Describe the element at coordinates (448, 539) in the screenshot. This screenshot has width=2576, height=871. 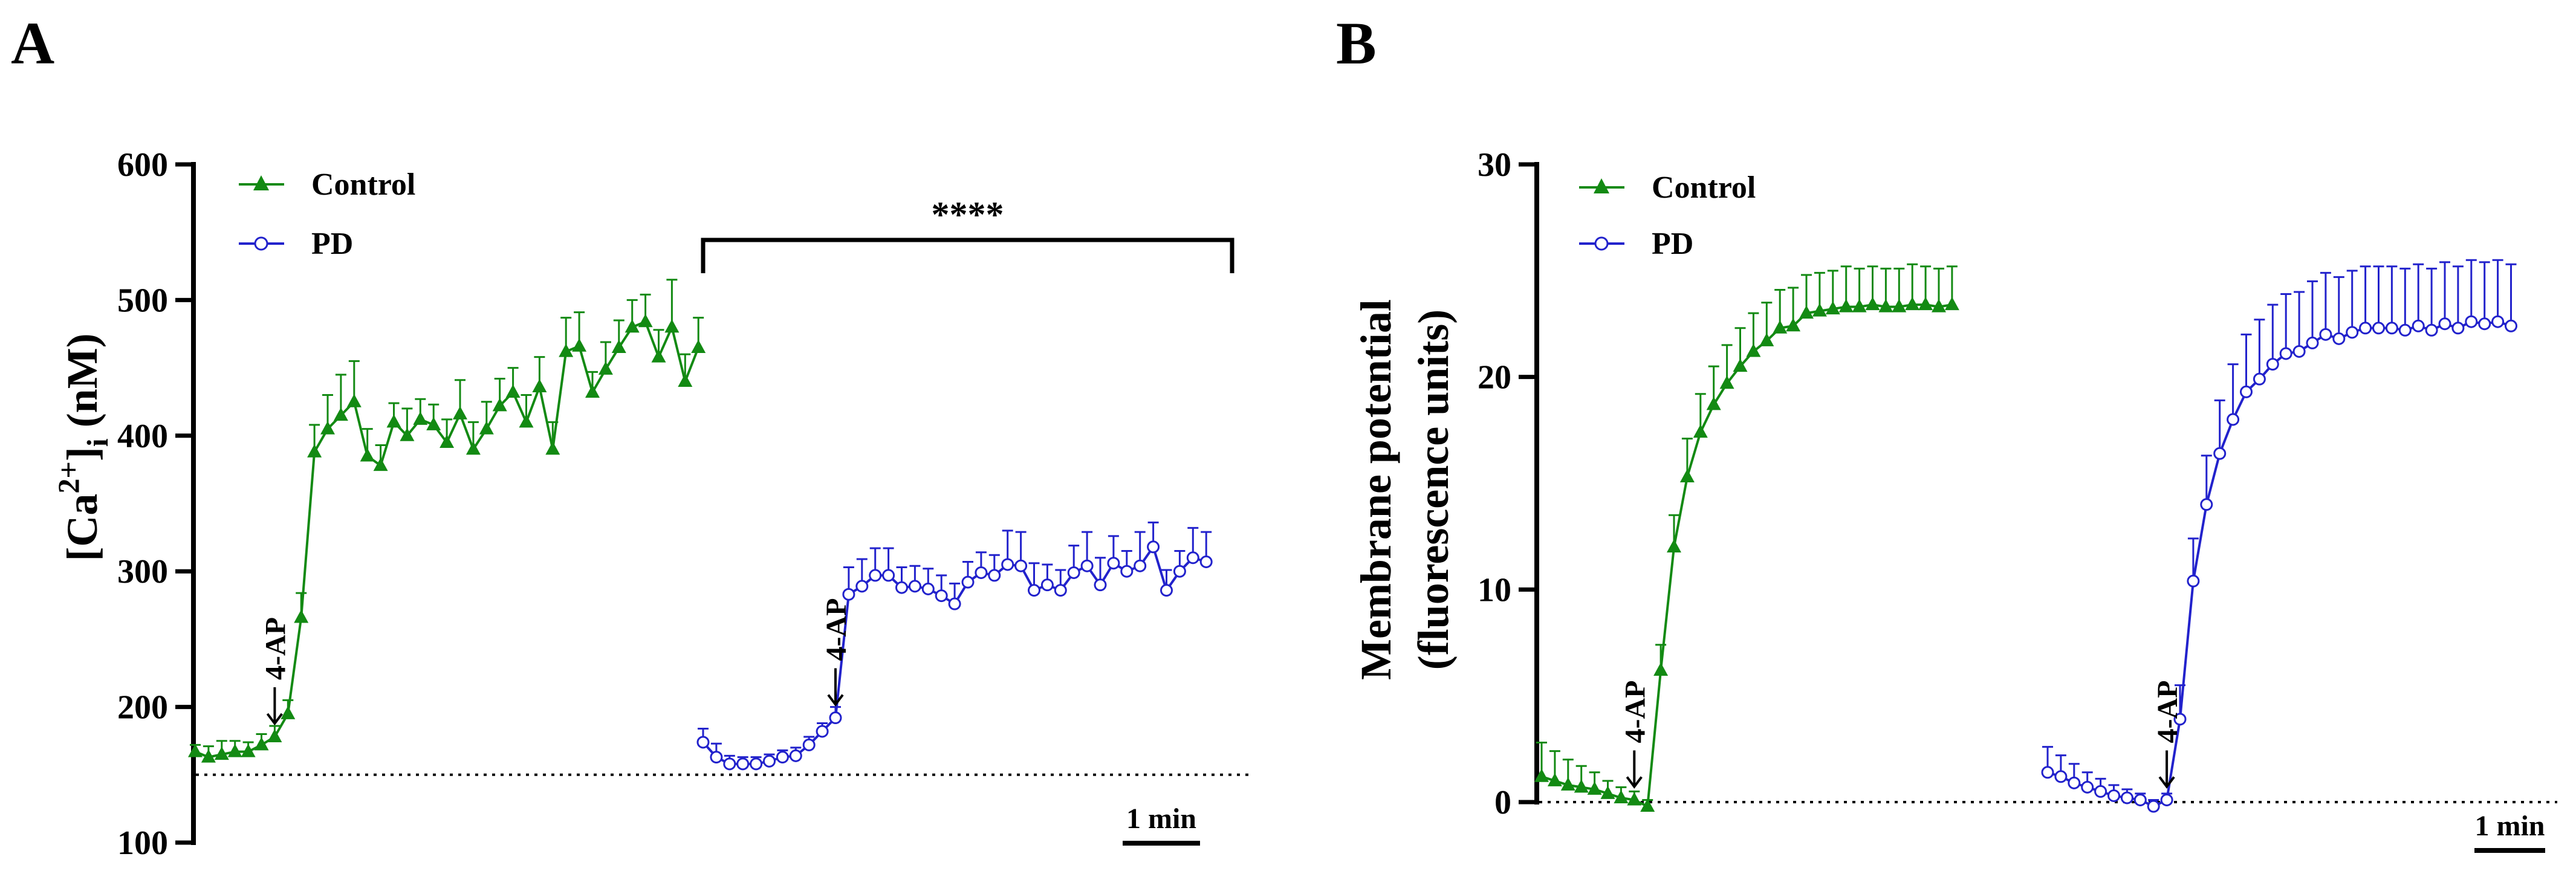
I see `series-line-control` at that location.